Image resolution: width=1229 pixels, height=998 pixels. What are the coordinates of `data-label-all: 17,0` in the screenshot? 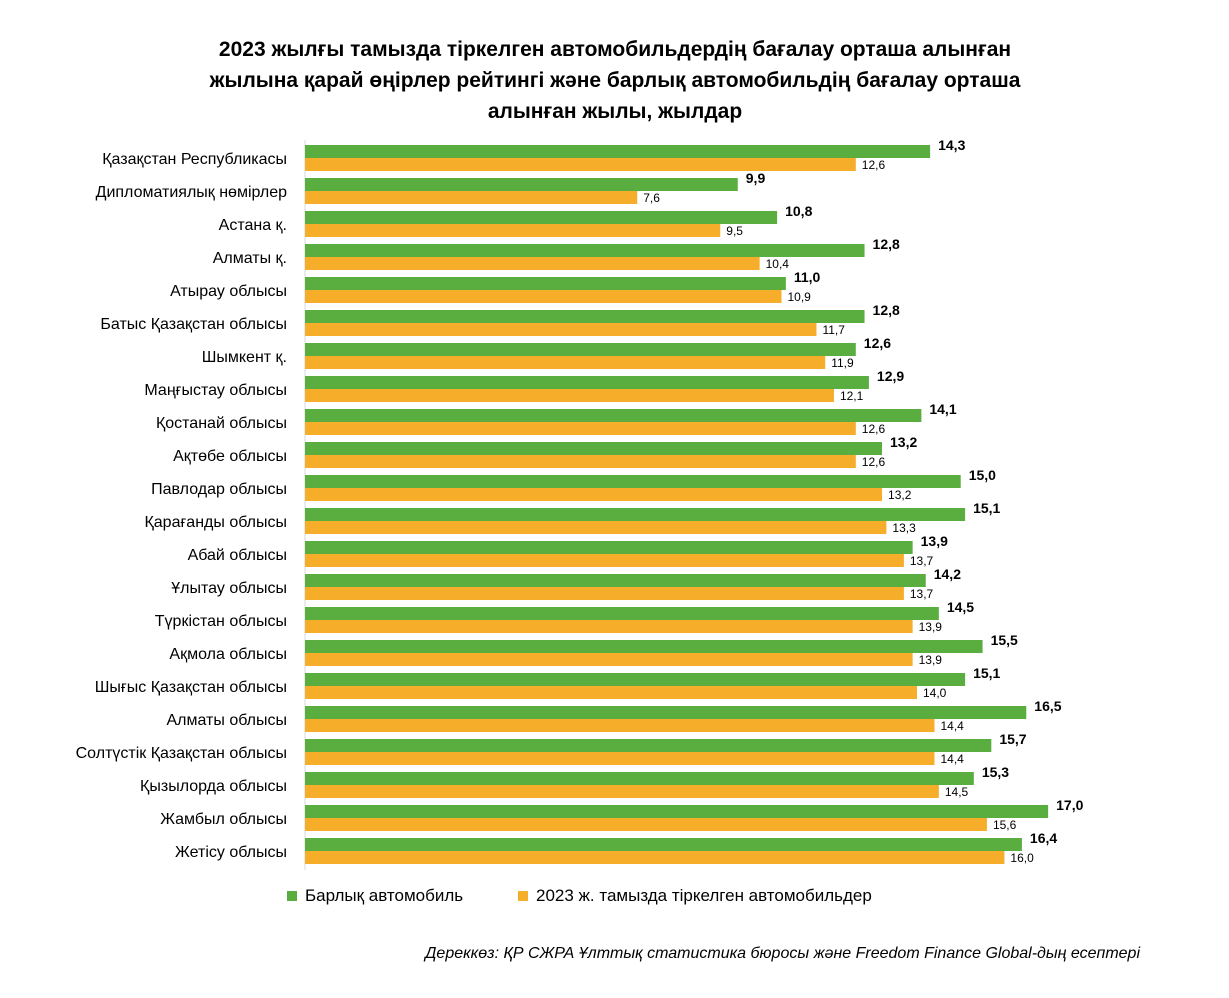 It's located at (1069, 805).